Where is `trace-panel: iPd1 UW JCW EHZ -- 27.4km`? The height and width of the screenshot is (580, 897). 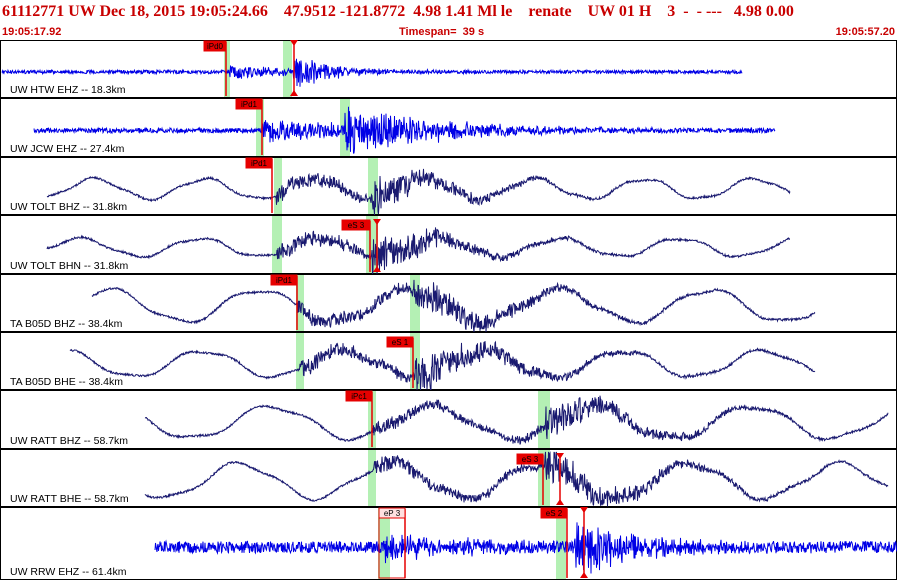 trace-panel: iPd1 UW JCW EHZ -- 27.4km is located at coordinates (448, 127).